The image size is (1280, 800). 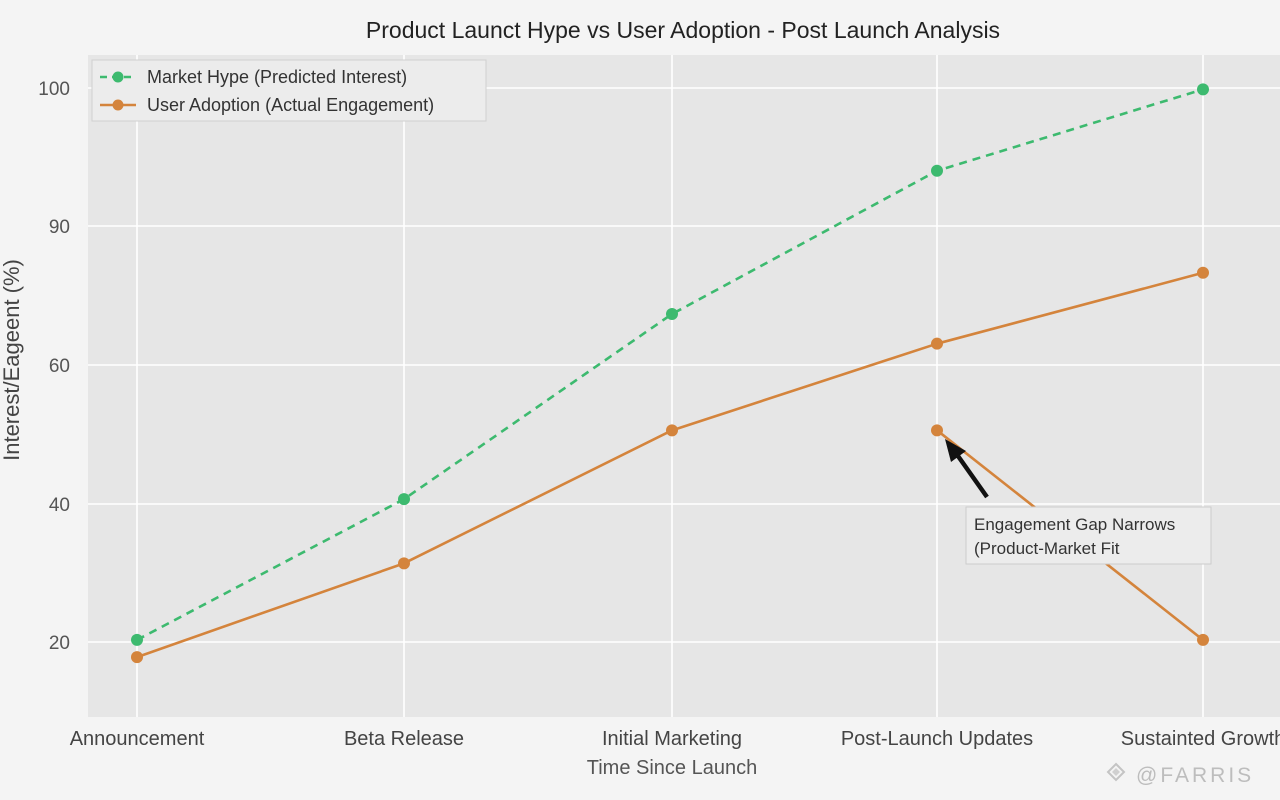 I want to click on watermark-diamond-icon, so click(x=1116, y=772).